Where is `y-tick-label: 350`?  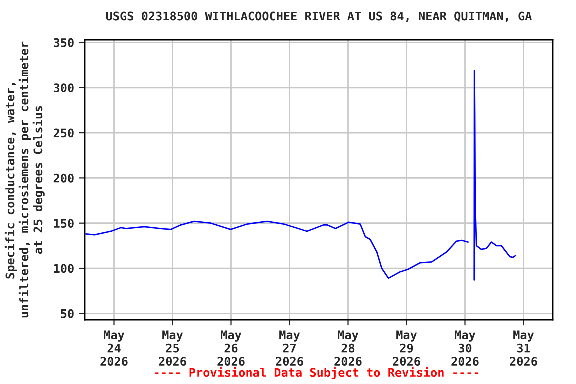
y-tick-label: 350 is located at coordinates (64, 43).